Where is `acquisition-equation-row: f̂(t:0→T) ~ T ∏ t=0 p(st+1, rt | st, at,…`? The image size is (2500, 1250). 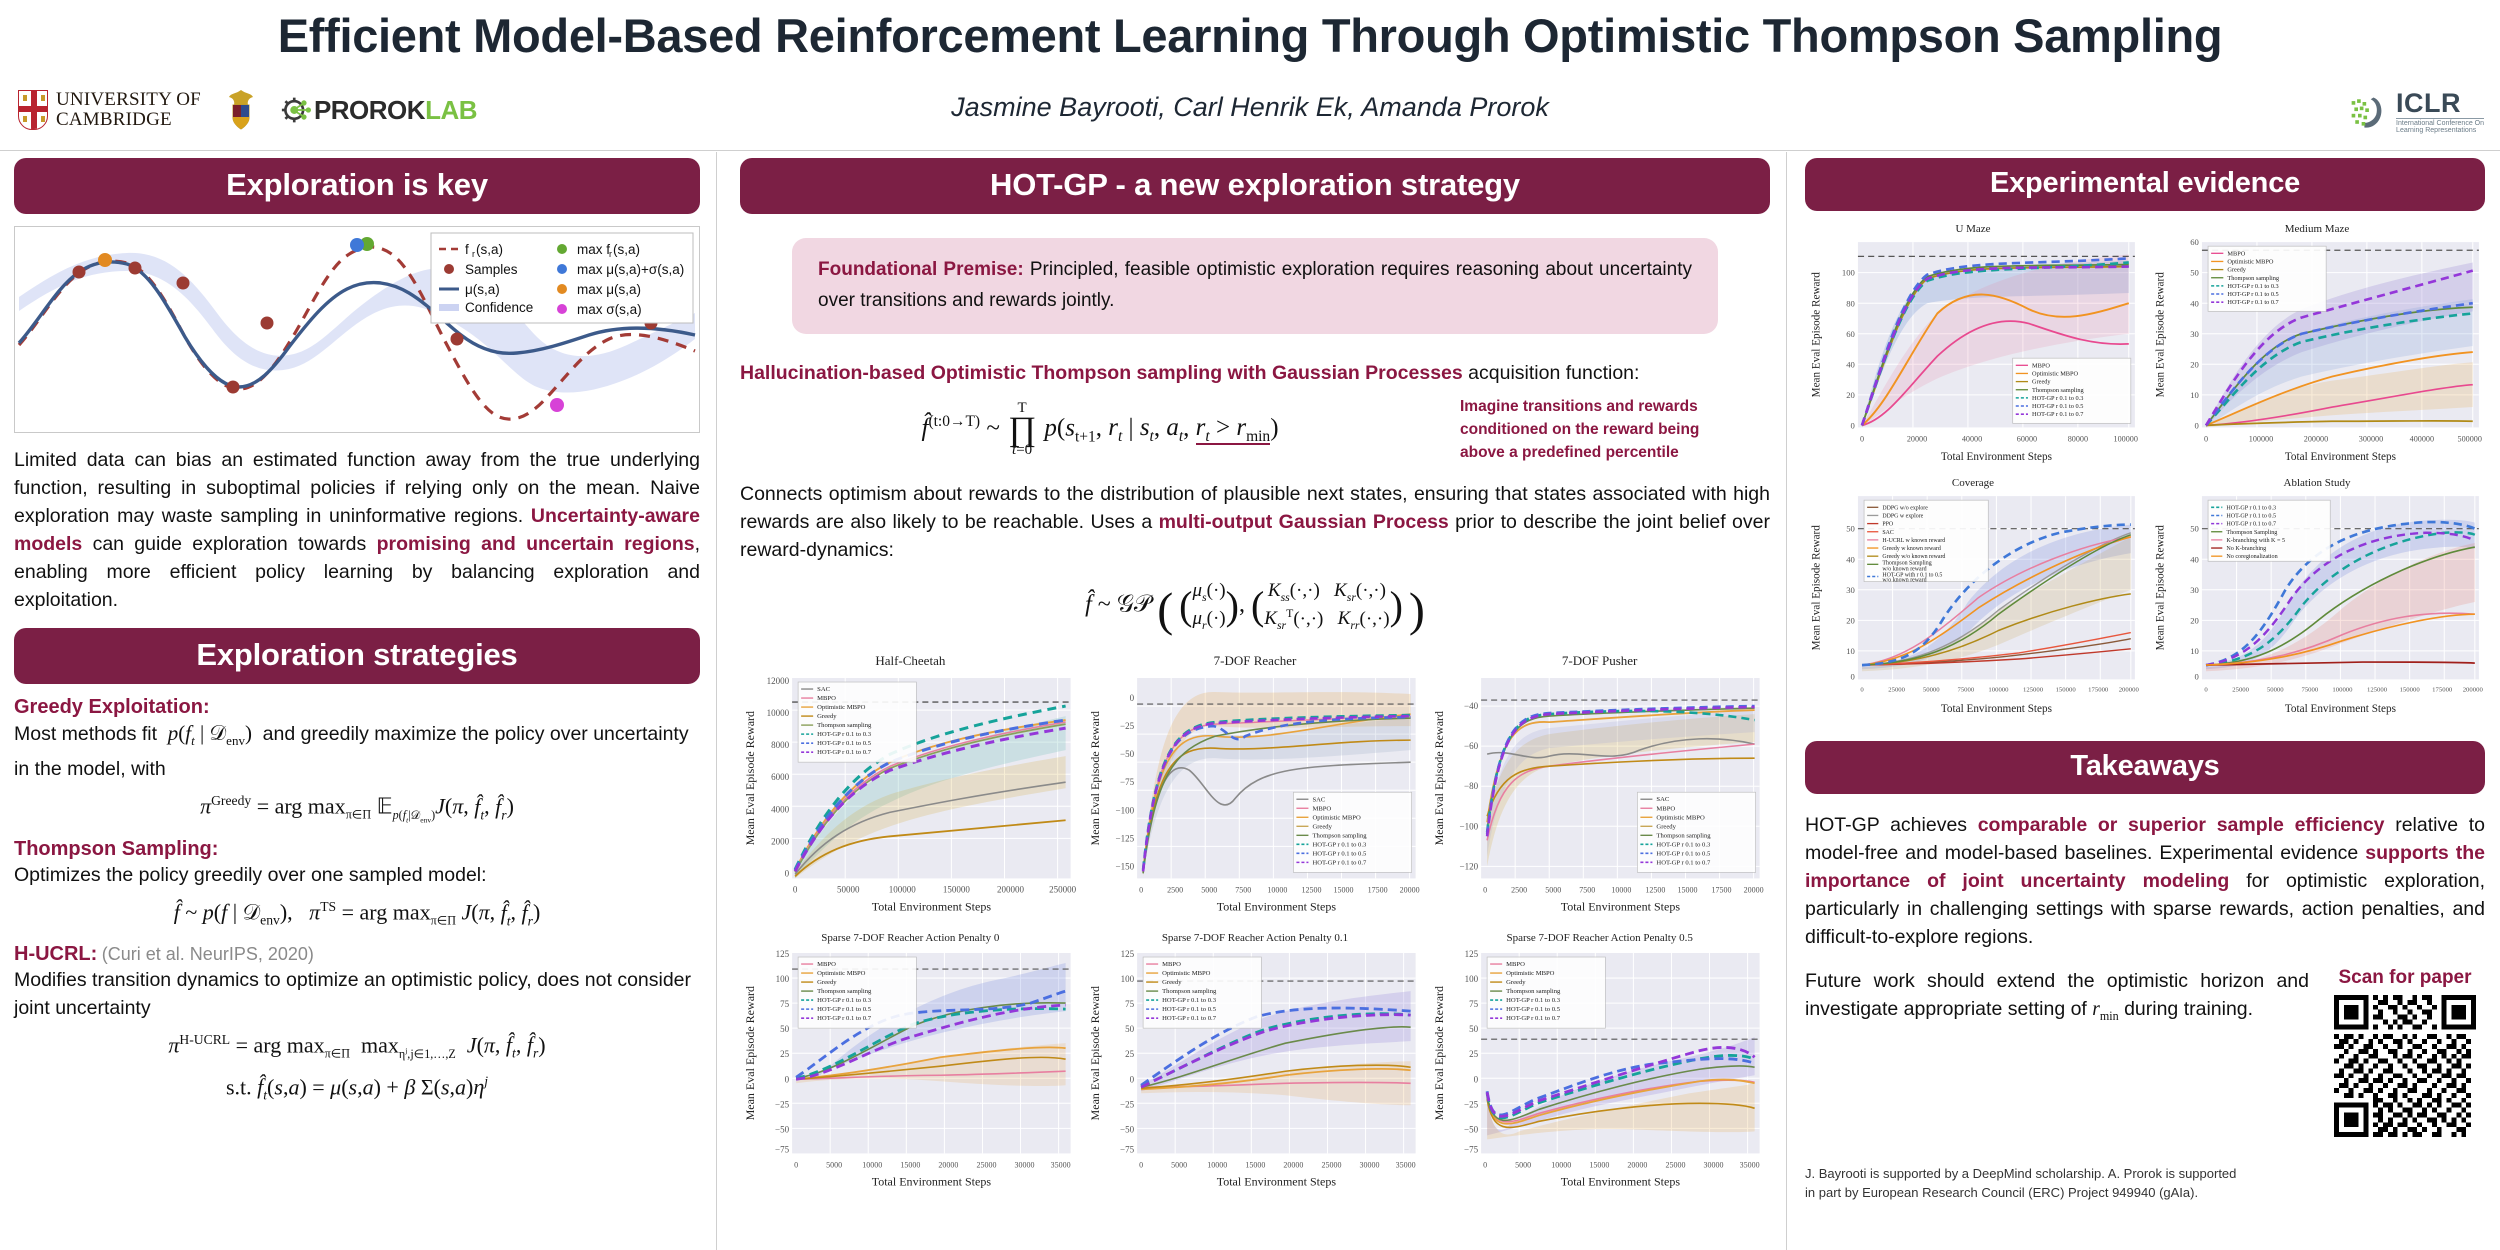
acquisition-equation-row: f̂(t:0→T) ~ T ∏ t=0 p(st+1, rt | st, at,… is located at coordinates (1255, 429).